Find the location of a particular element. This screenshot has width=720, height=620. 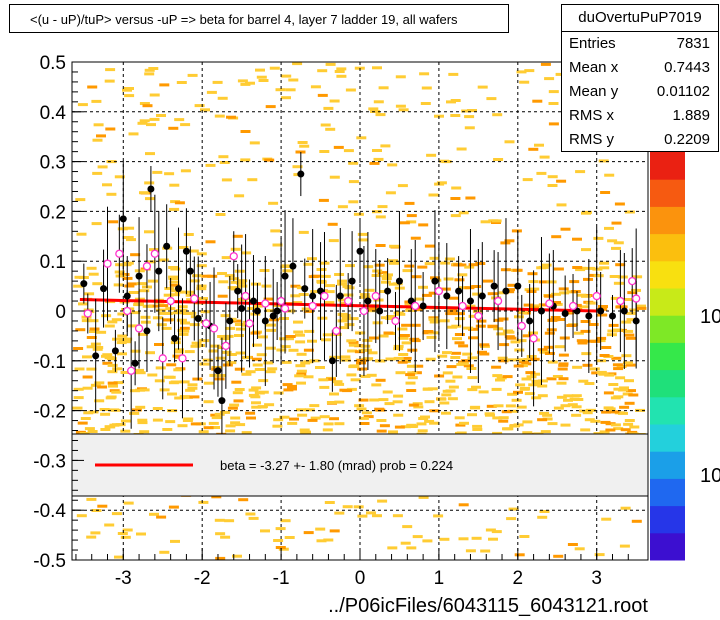

stats-row-rms-y: RMS y 0.2209 is located at coordinates (640, 140).